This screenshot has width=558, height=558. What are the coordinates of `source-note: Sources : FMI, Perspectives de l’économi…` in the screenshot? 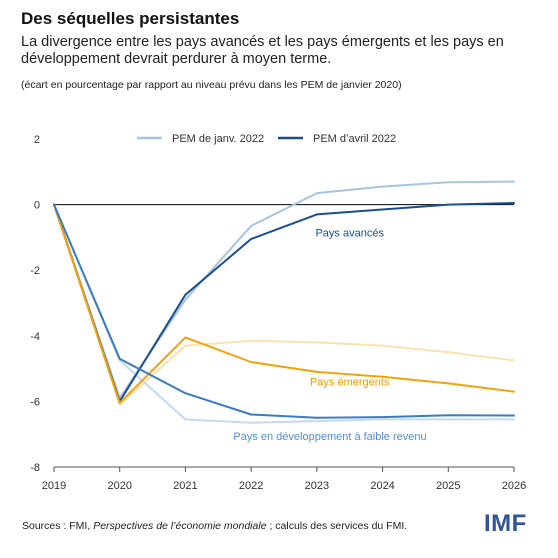 It's located at (214, 526).